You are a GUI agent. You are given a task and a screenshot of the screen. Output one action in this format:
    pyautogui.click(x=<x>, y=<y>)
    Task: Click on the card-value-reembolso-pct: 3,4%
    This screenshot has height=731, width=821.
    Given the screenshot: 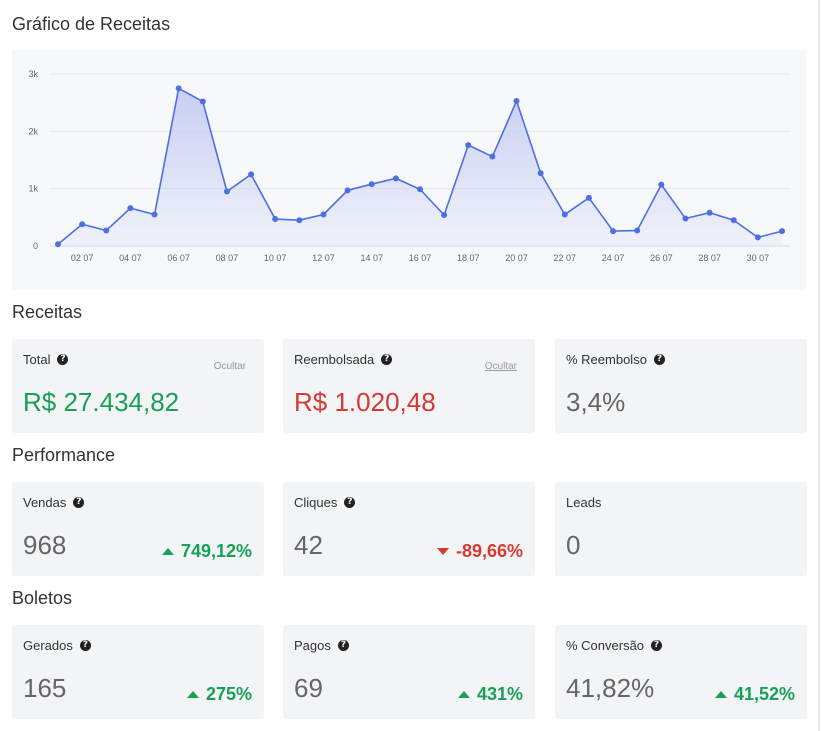 What is the action you would take?
    pyautogui.click(x=596, y=402)
    